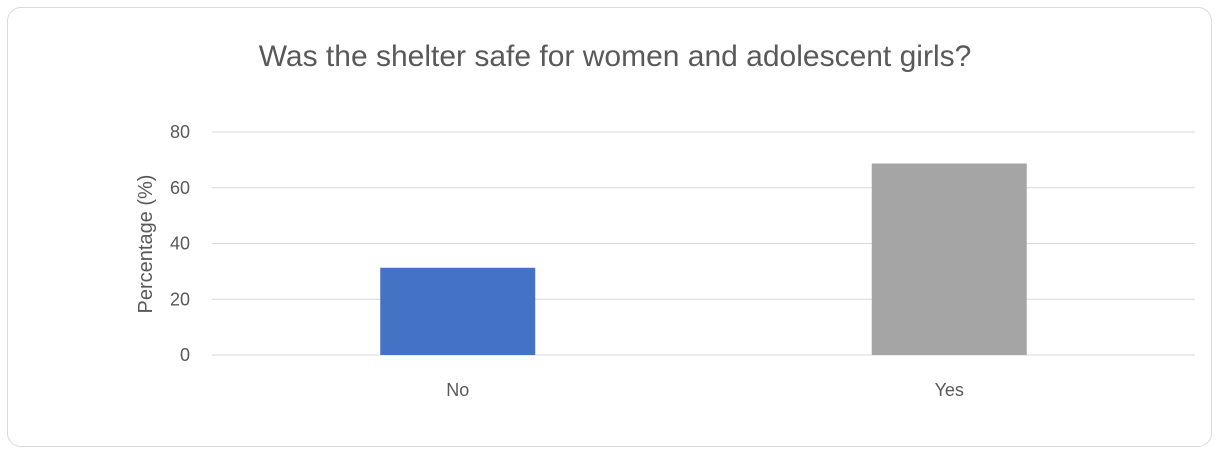  I want to click on y-tick-label: 60, so click(180, 188).